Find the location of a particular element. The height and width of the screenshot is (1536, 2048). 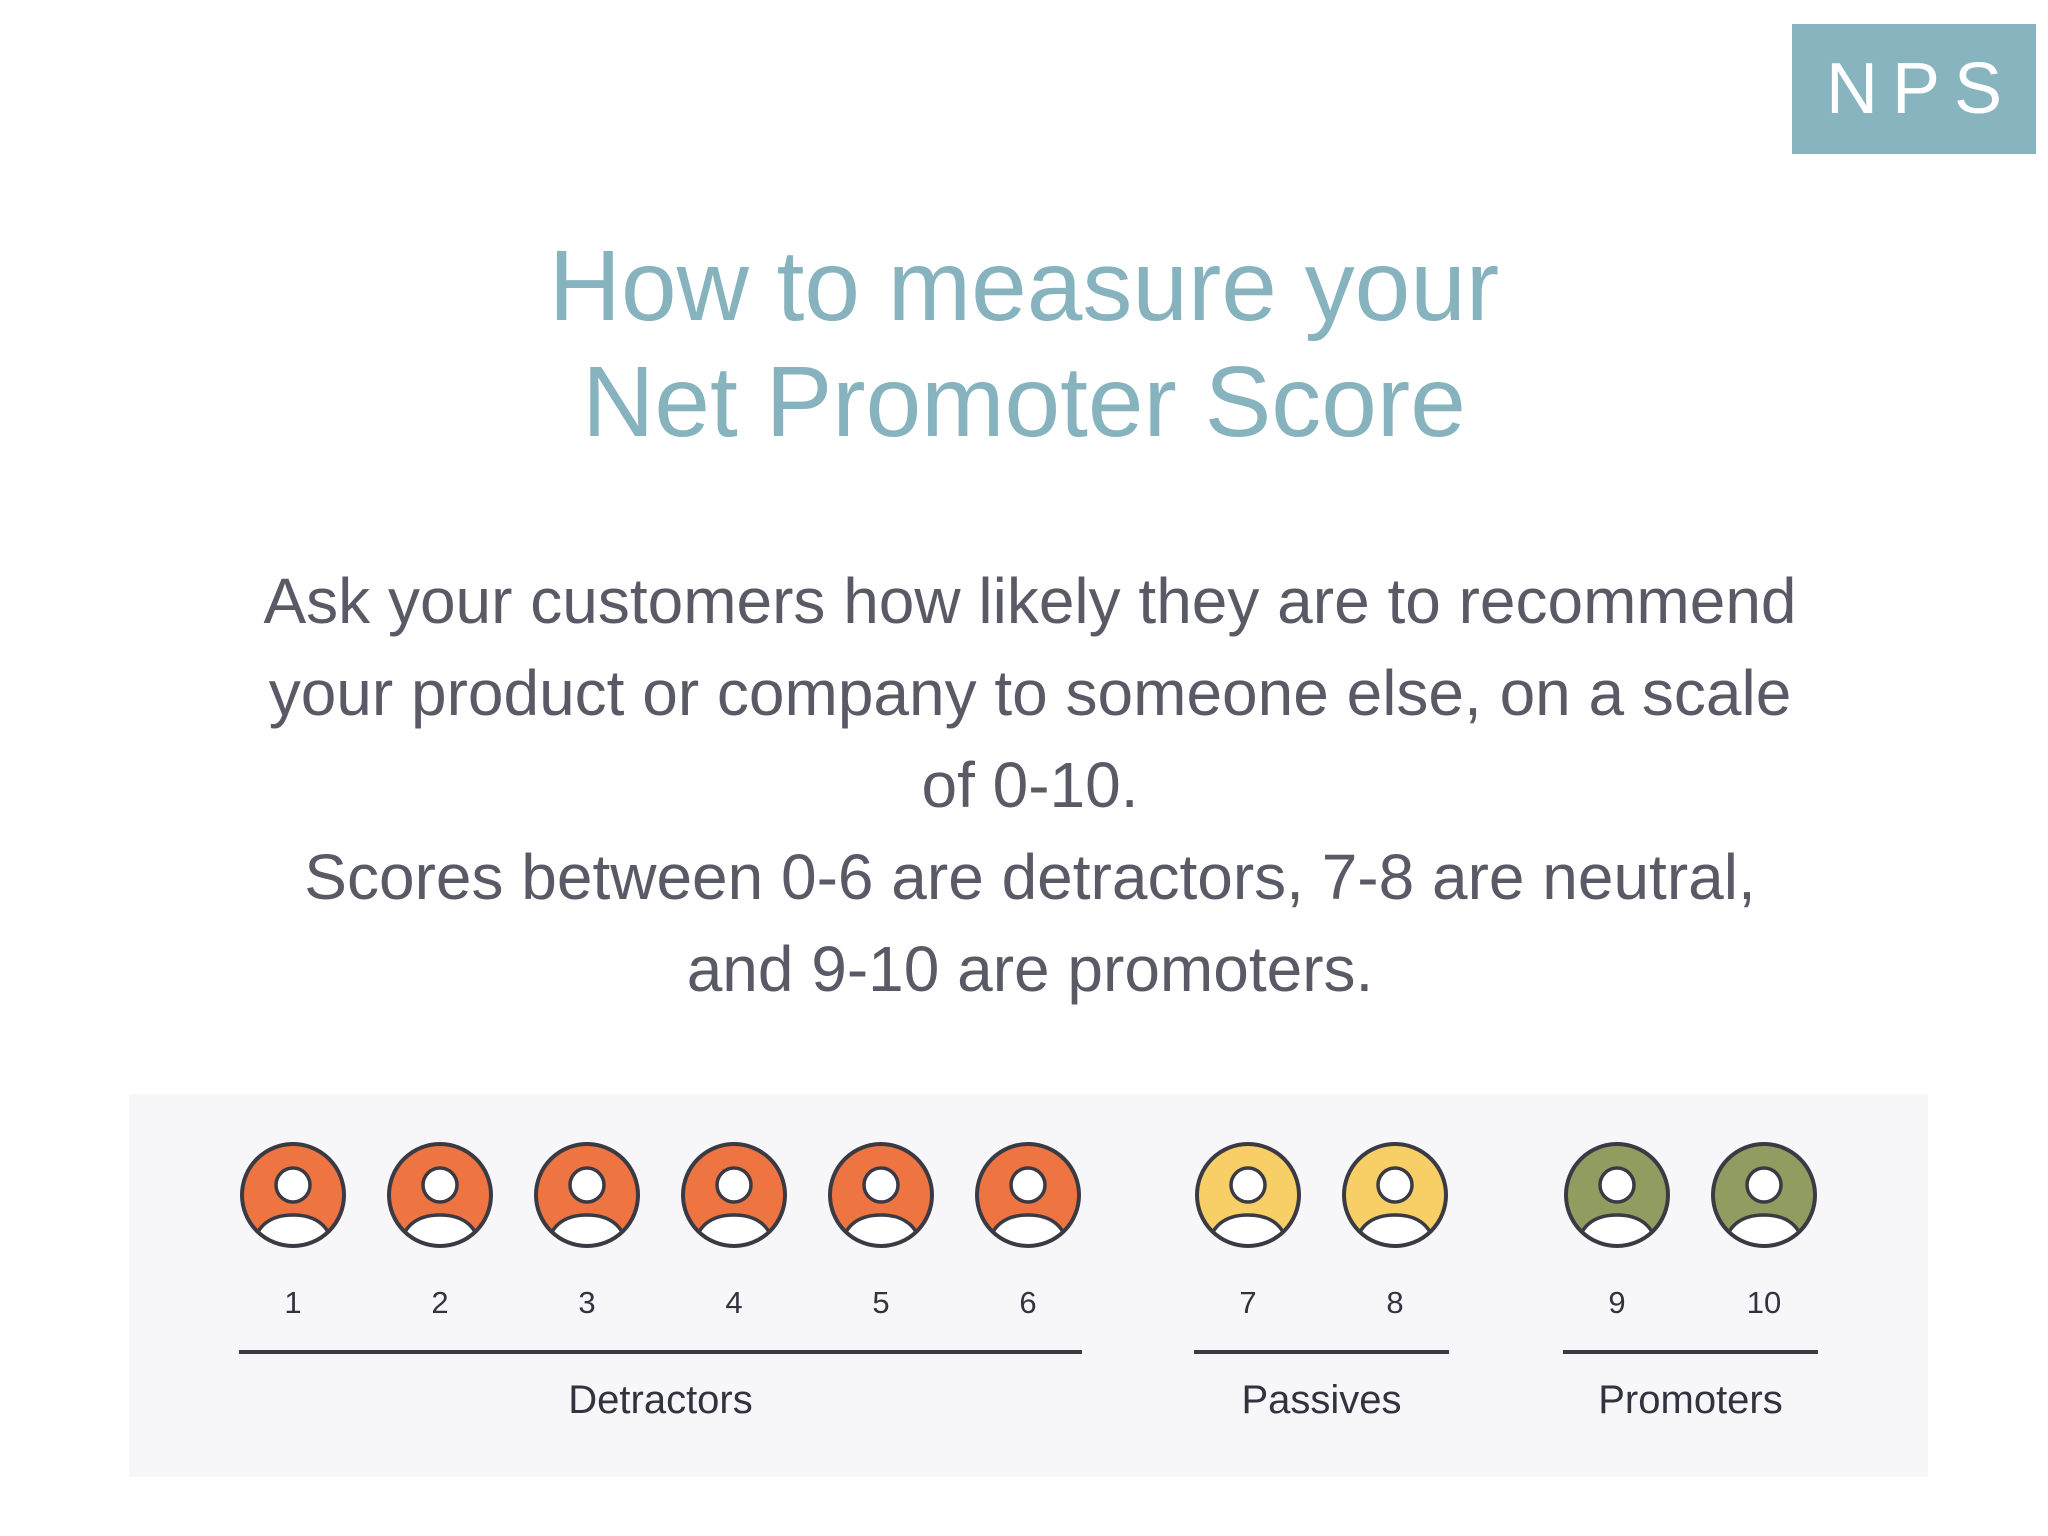

promoters-label: Promoters is located at coordinates (1690, 1400).